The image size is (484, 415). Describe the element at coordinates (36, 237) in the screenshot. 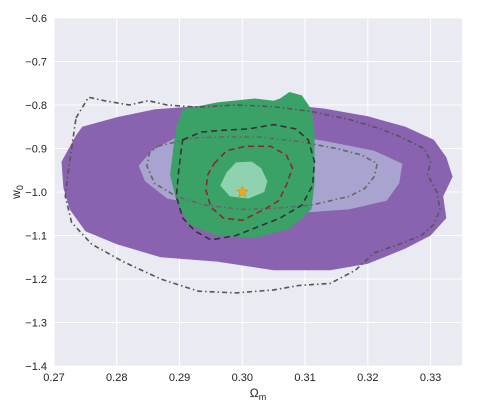

I see `y-tick-label: −1.1` at that location.